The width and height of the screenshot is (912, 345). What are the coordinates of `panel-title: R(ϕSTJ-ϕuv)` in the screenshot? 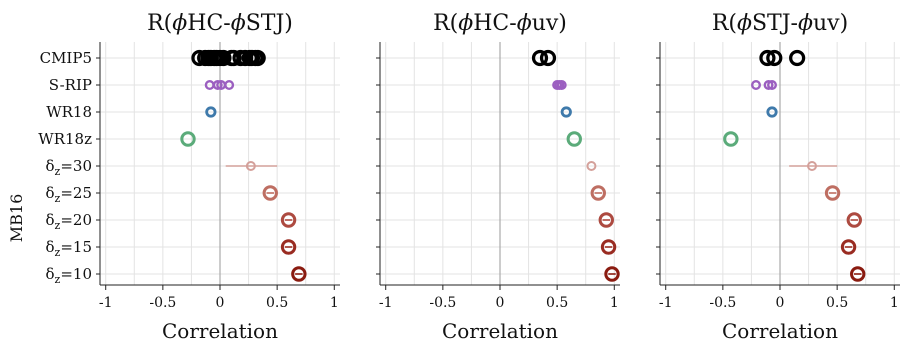 It's located at (780, 23).